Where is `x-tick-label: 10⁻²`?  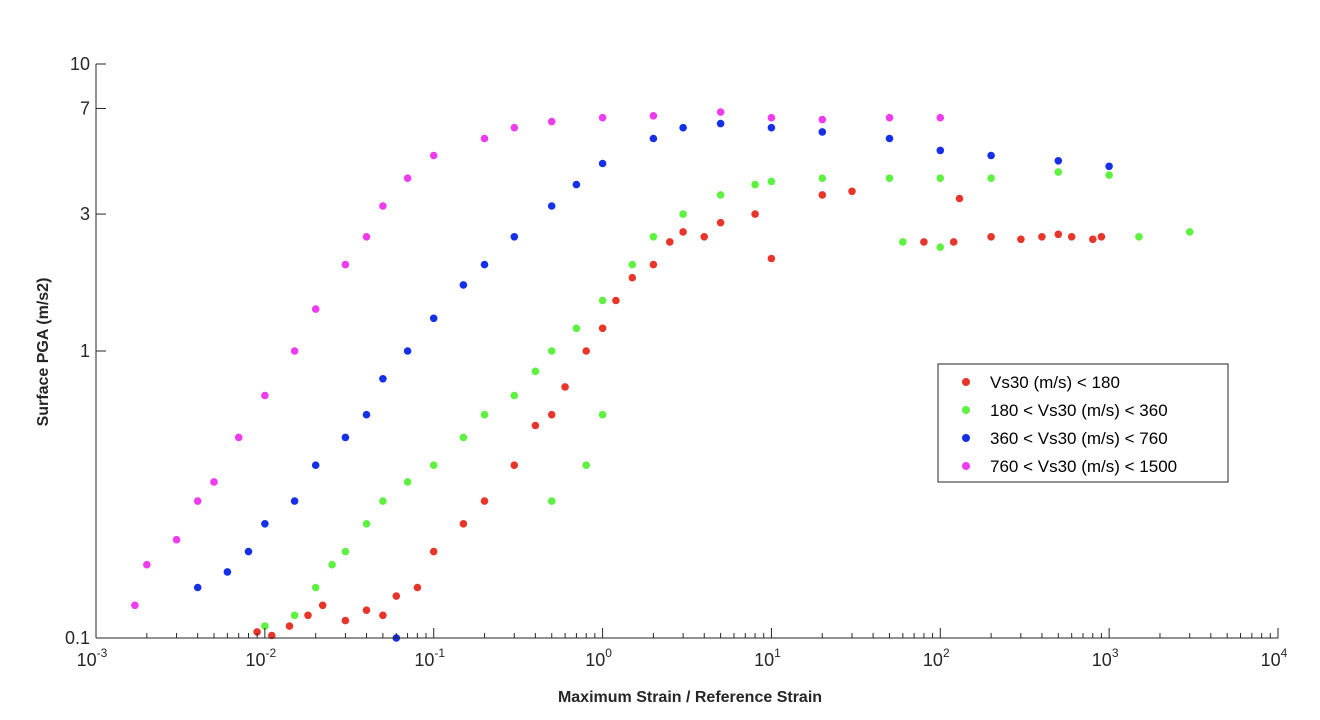 x-tick-label: 10⁻² is located at coordinates (261, 658).